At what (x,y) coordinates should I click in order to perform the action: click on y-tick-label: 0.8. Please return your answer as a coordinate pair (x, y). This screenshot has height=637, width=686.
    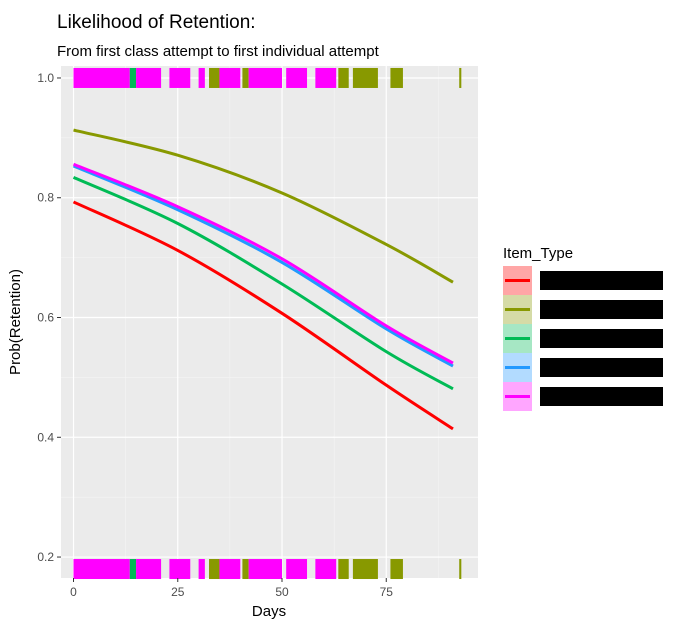
    Looking at the image, I should click on (45, 198).